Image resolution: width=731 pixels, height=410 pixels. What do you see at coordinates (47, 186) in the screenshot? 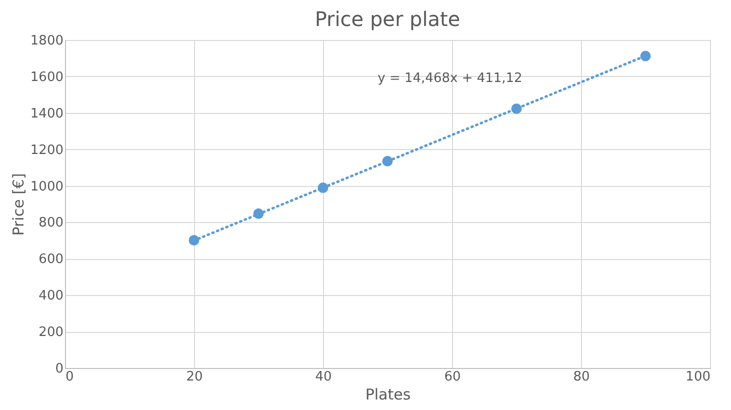
I see `y-tick-label: 1000` at bounding box center [47, 186].